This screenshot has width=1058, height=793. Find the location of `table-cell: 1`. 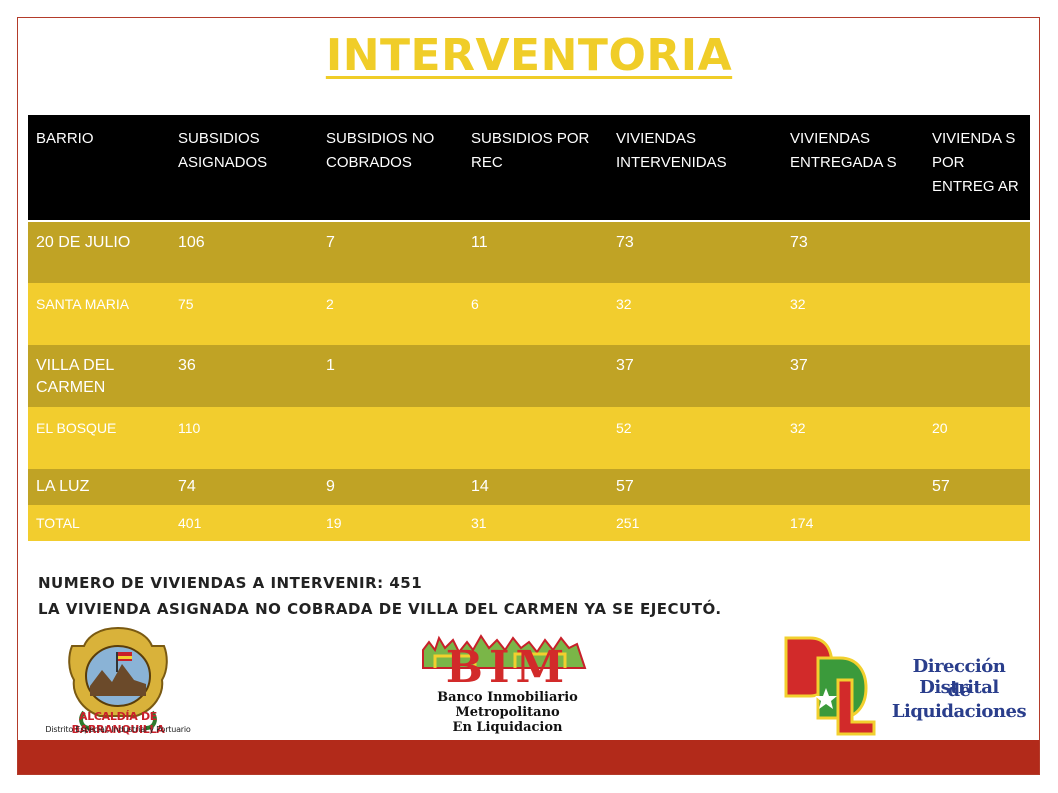

table-cell: 1 is located at coordinates (390, 376).